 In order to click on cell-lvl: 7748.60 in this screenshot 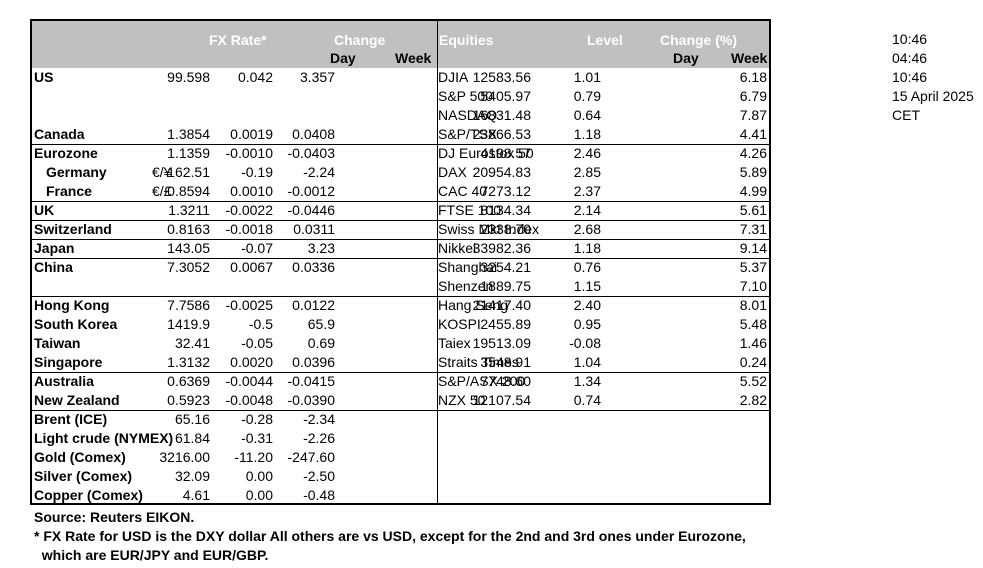, I will do `click(505, 381)`.